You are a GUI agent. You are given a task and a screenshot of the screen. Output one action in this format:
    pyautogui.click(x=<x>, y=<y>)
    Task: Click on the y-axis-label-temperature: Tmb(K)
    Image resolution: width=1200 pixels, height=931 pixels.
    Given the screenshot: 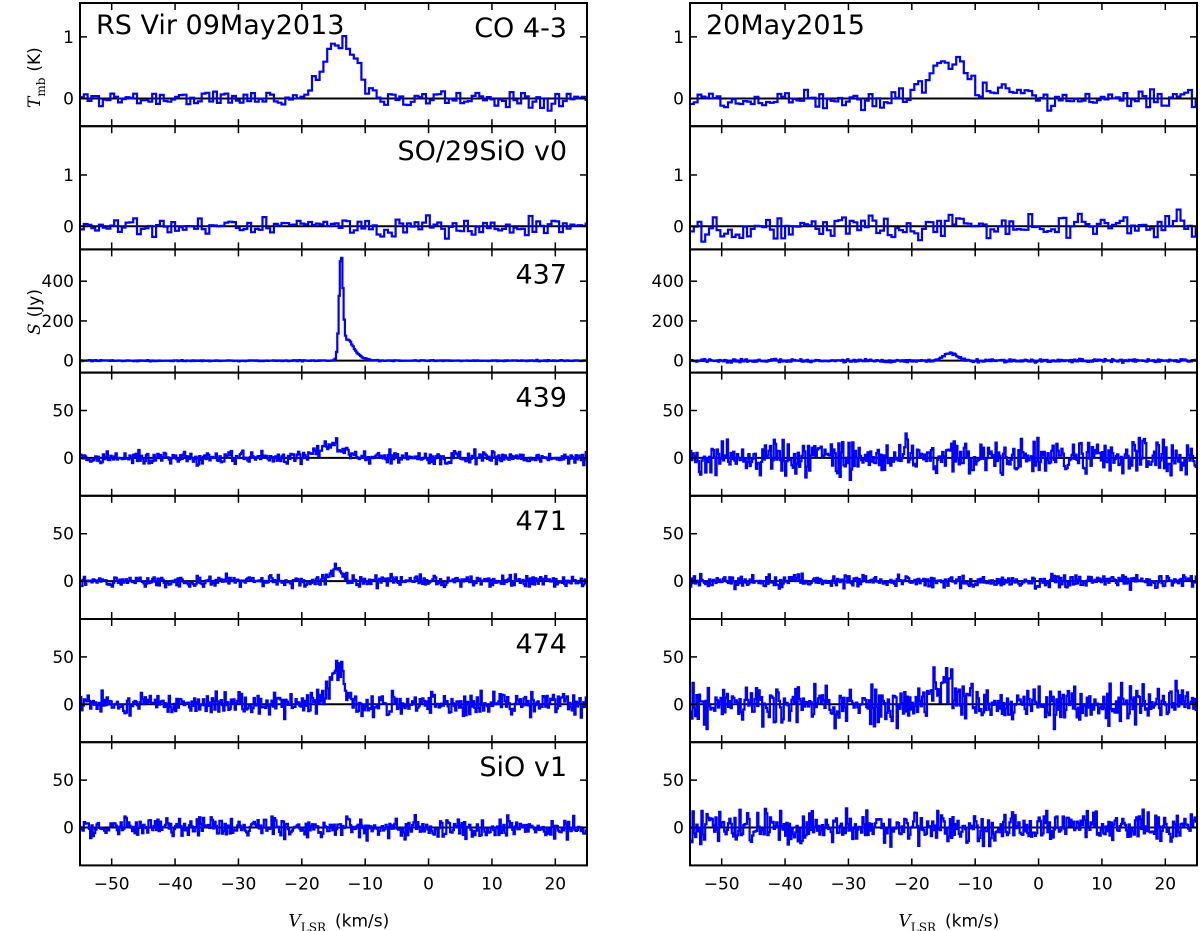 What is the action you would take?
    pyautogui.click(x=36, y=77)
    